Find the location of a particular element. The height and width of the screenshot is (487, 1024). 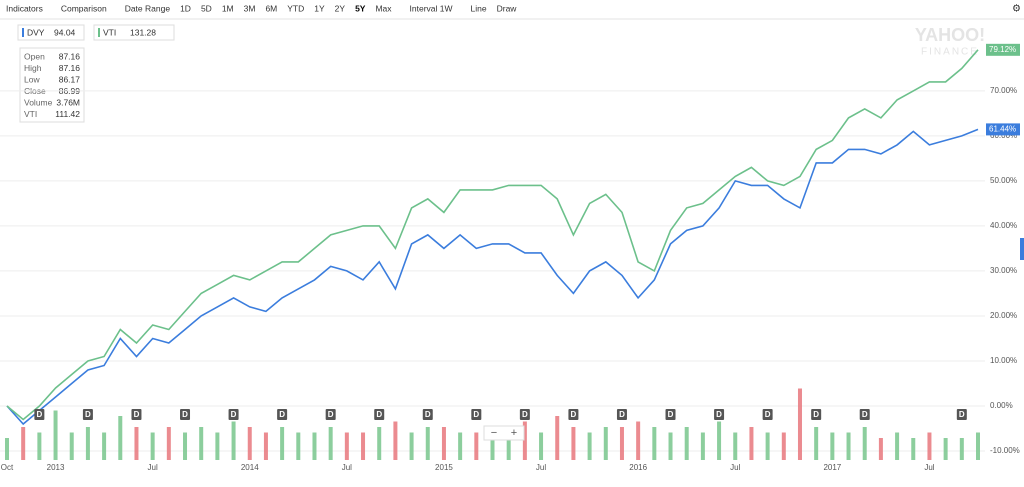

x-tick-label: 2013 is located at coordinates (56, 467).